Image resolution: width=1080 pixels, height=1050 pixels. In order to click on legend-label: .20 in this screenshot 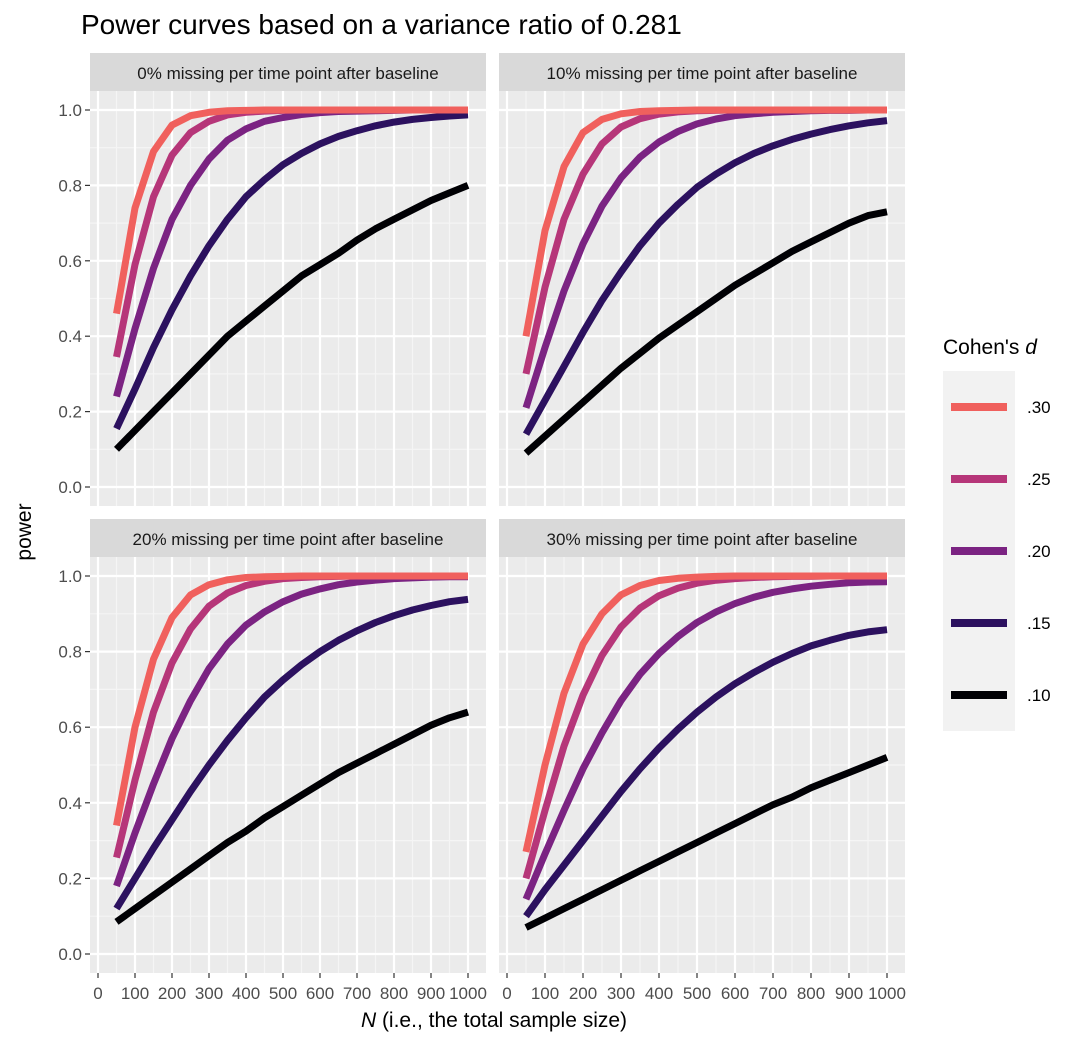, I will do `click(1039, 551)`.